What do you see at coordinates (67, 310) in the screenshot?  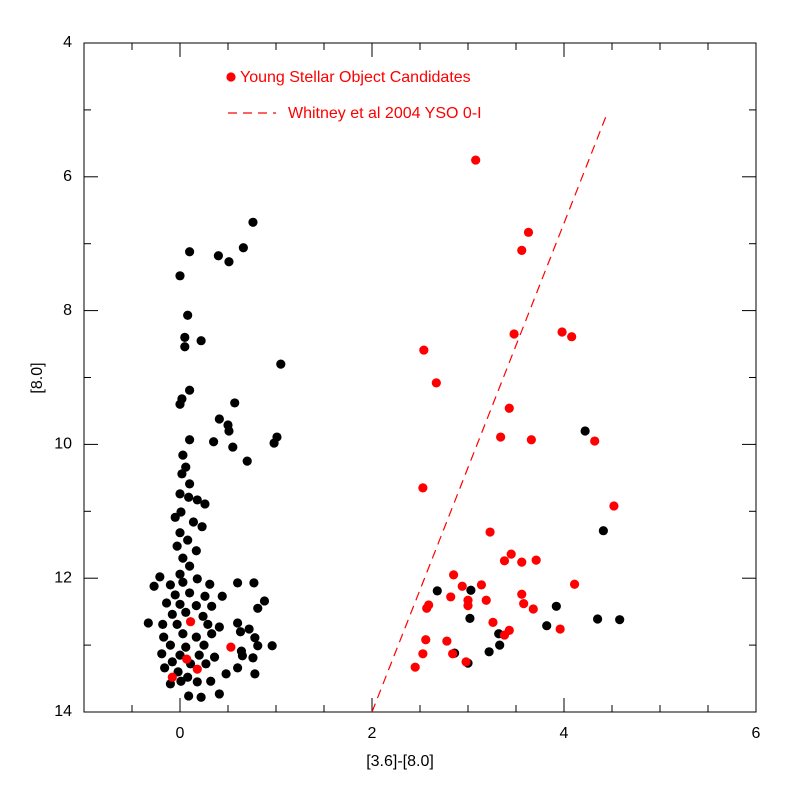 I see `y-tick-label: 8` at bounding box center [67, 310].